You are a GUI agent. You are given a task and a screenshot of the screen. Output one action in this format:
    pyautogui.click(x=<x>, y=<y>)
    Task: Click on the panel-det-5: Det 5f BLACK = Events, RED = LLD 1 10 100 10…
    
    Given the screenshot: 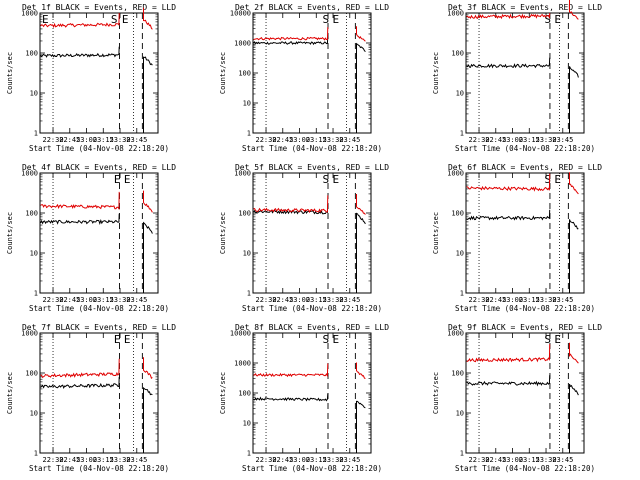 What is the action you would take?
    pyautogui.click(x=304, y=238)
    